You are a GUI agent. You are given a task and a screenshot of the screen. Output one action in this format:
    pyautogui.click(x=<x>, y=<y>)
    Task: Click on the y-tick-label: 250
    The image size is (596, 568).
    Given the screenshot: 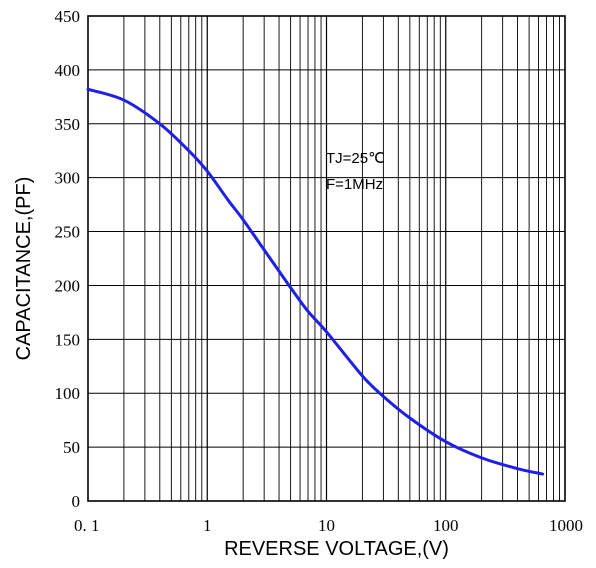 What is the action you would take?
    pyautogui.click(x=68, y=232)
    